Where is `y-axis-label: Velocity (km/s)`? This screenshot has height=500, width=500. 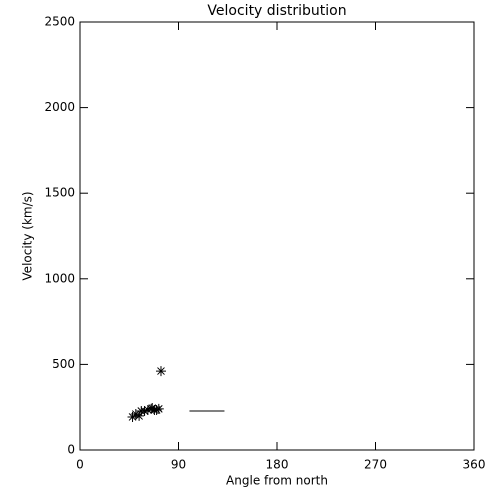
y-axis-label: Velocity (km/s) is located at coordinates (28, 235).